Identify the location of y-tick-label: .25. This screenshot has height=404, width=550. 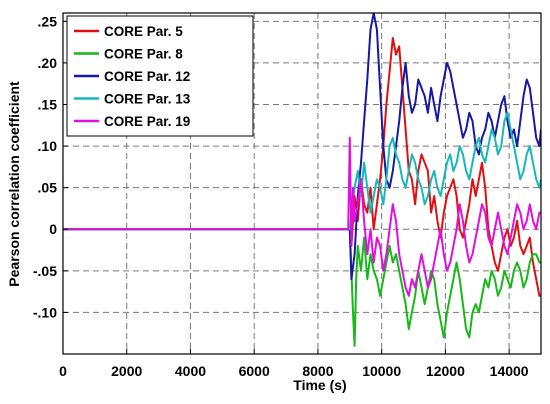
(48, 21).